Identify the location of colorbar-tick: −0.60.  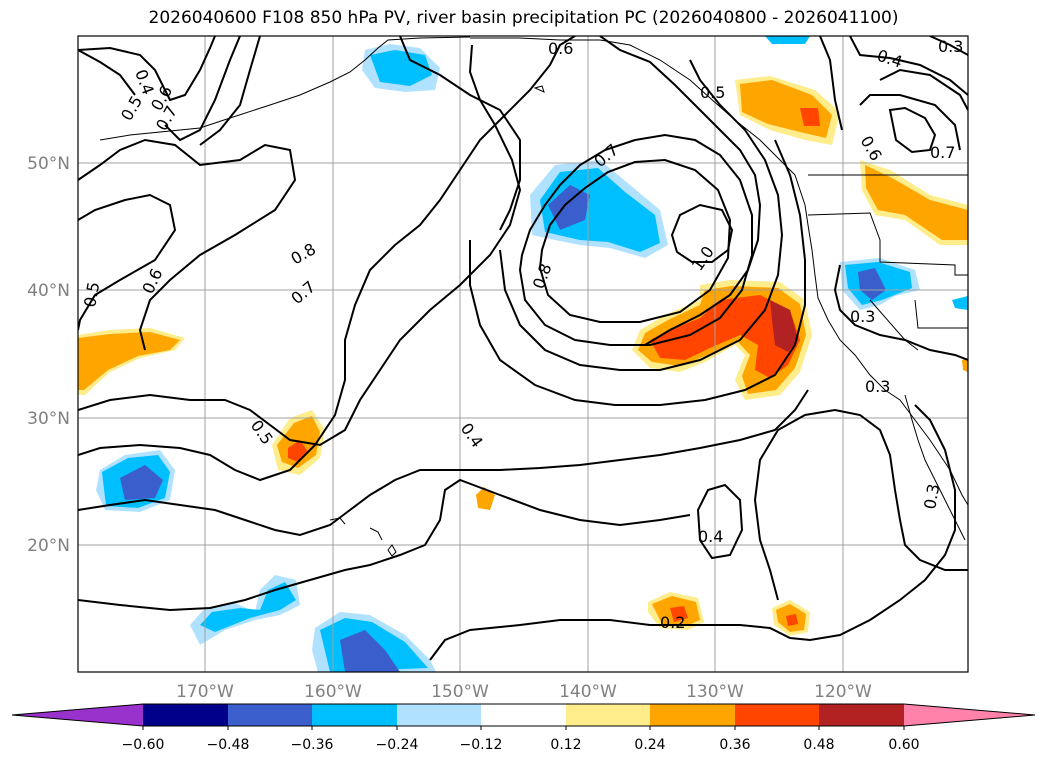
(143, 745).